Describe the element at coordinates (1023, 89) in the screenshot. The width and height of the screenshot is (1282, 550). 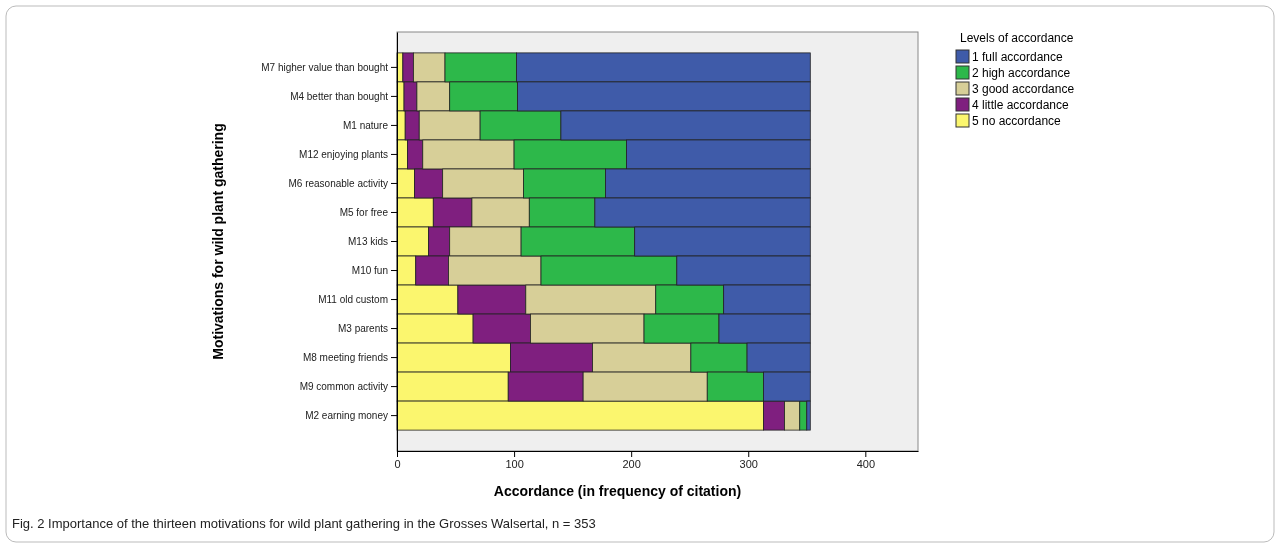
I see `legend-label: 3 good accordance` at that location.